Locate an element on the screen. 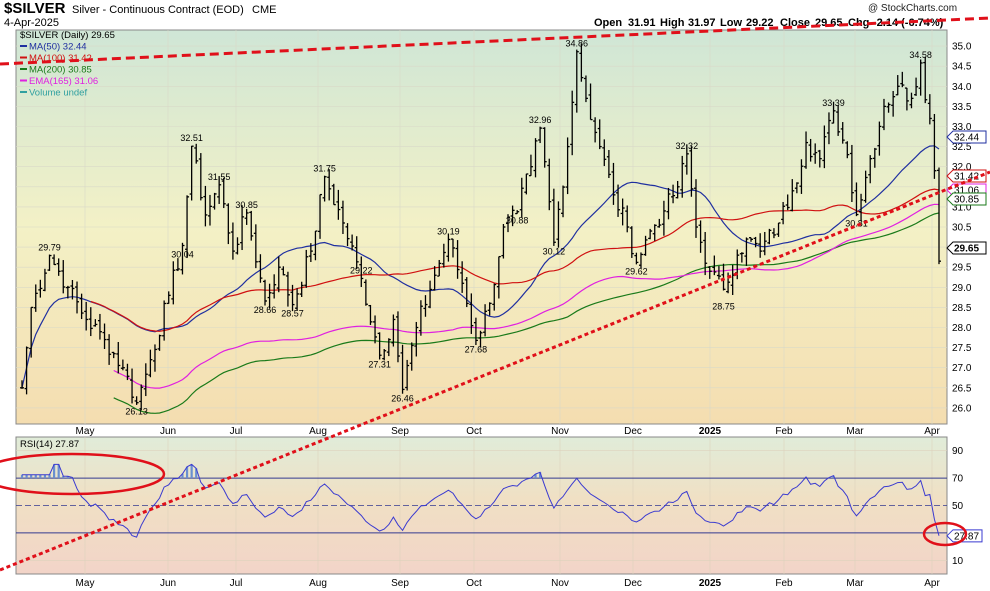 The width and height of the screenshot is (990, 591). right-label-value: 31.06 is located at coordinates (966, 191).